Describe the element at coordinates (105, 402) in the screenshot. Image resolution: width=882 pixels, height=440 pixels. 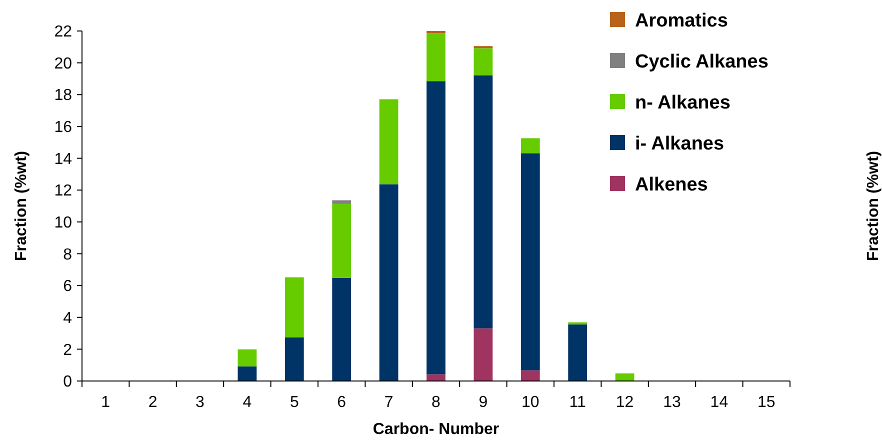
I see `x-tick-label: 1` at that location.